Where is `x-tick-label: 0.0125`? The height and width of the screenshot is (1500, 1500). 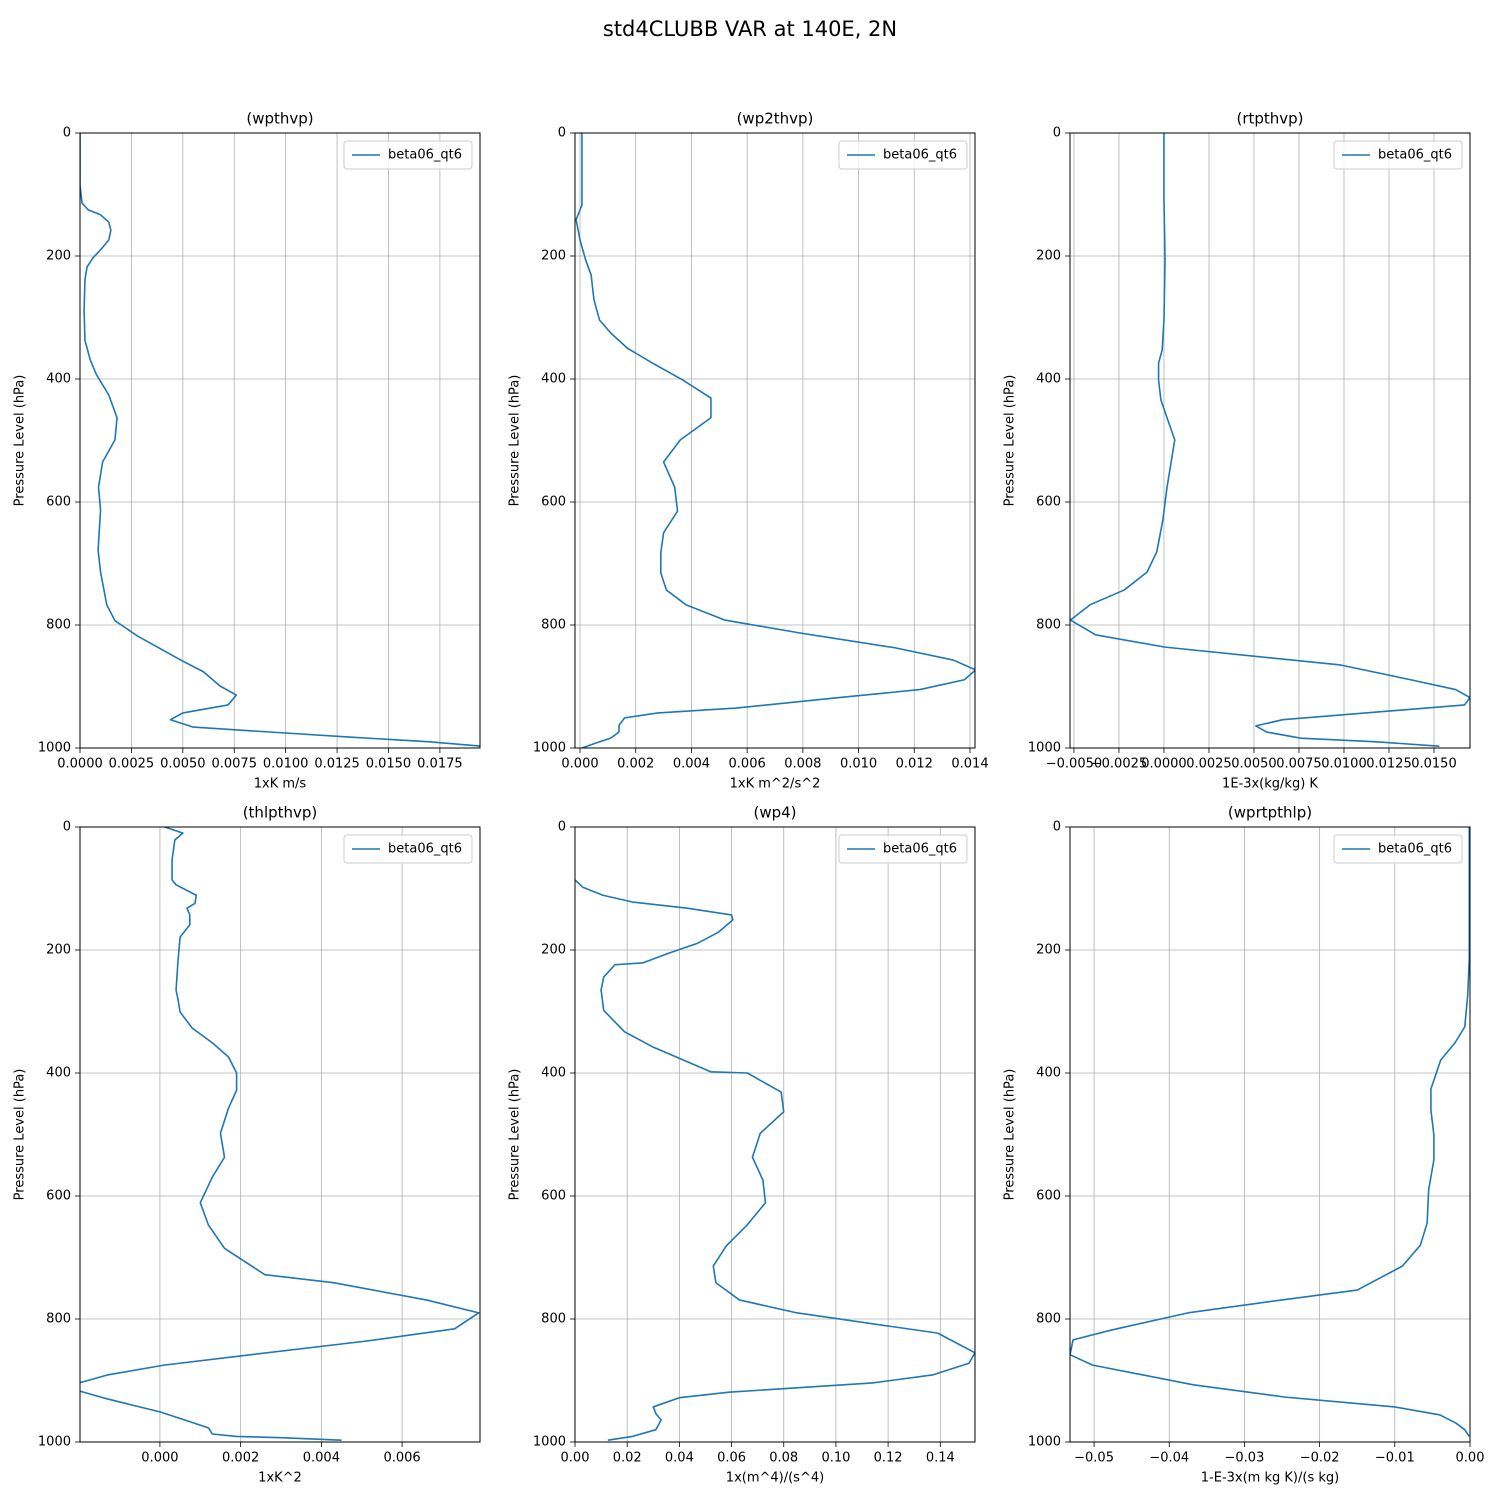 x-tick-label: 0.0125 is located at coordinates (337, 764).